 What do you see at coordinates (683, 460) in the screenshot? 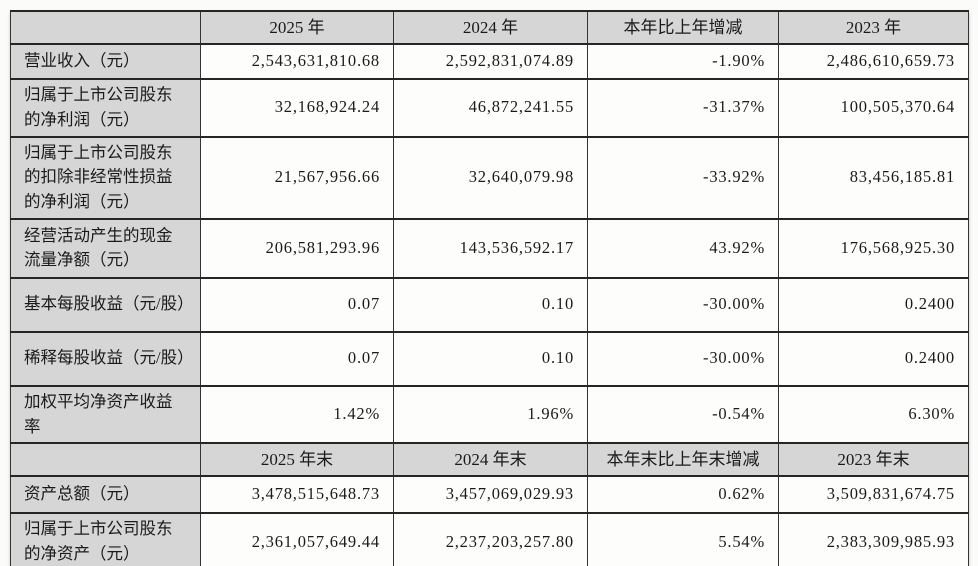
I see `col-header-year-end-change: 本年末比上年末增减` at bounding box center [683, 460].